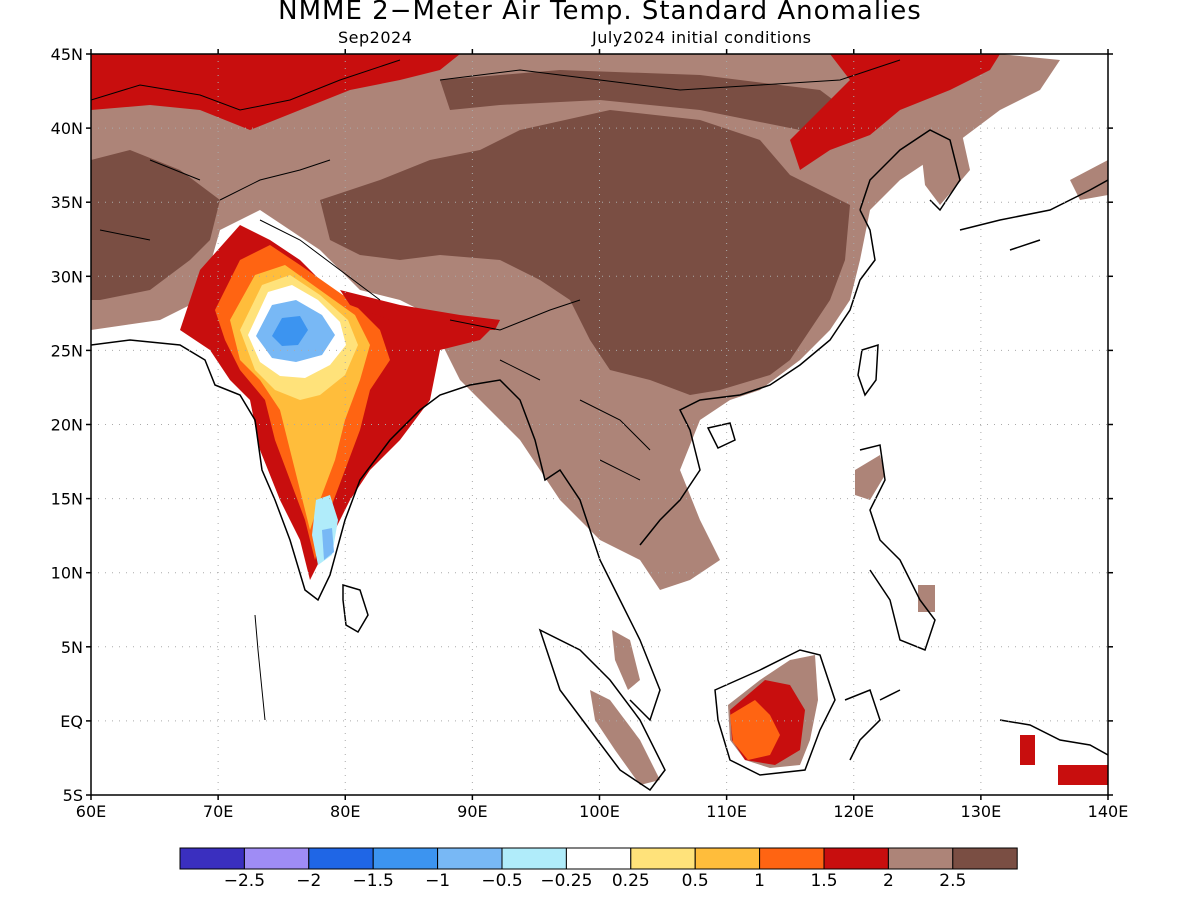  I want to click on lon-tick-label: 100E, so click(599, 811).